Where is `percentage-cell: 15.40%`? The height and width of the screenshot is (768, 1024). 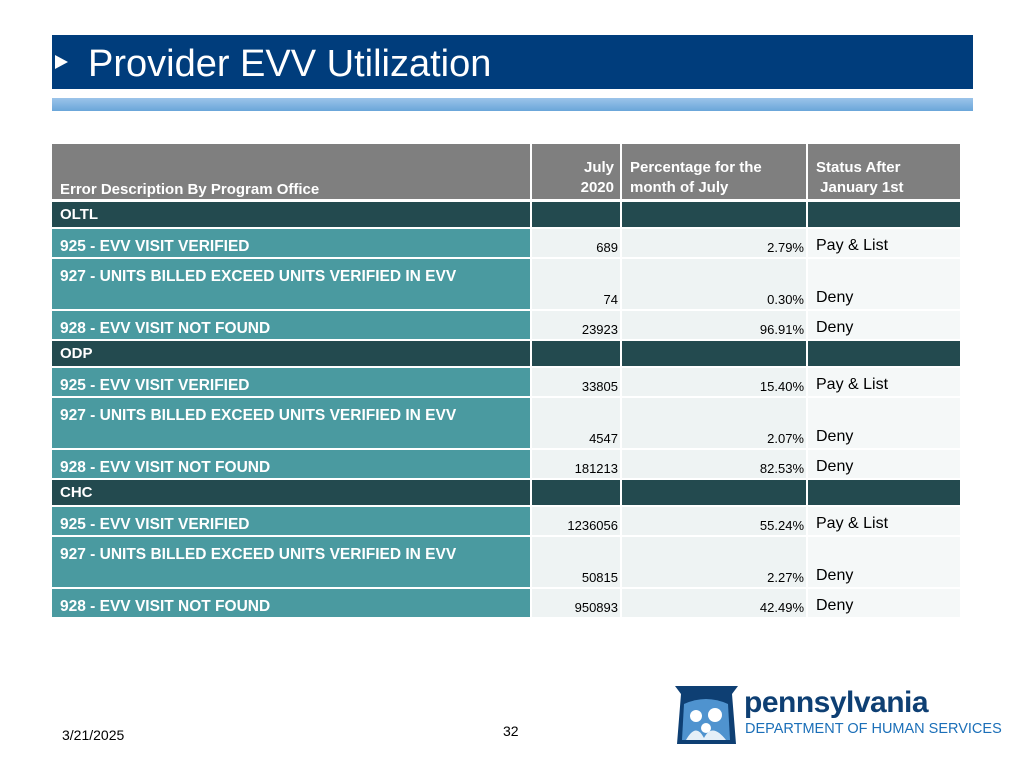
percentage-cell: 15.40% is located at coordinates (715, 383).